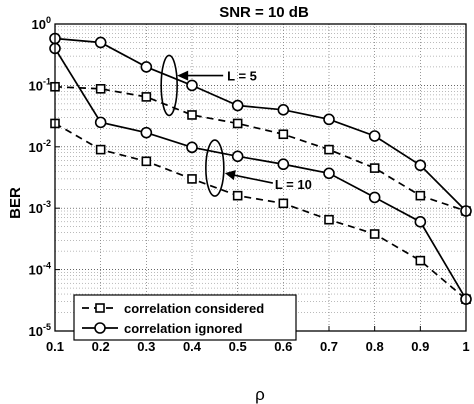 The height and width of the screenshot is (404, 474). Describe the element at coordinates (293, 184) in the screenshot. I see `annotation-label-l10: L = 10` at that location.